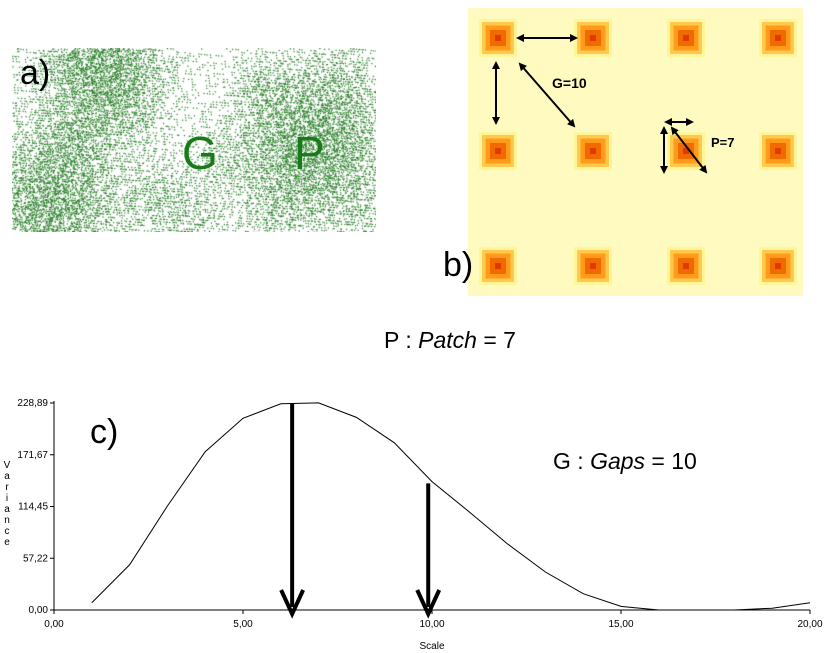 The width and height of the screenshot is (827, 653). I want to click on panel-a: a) G P, so click(194, 140).